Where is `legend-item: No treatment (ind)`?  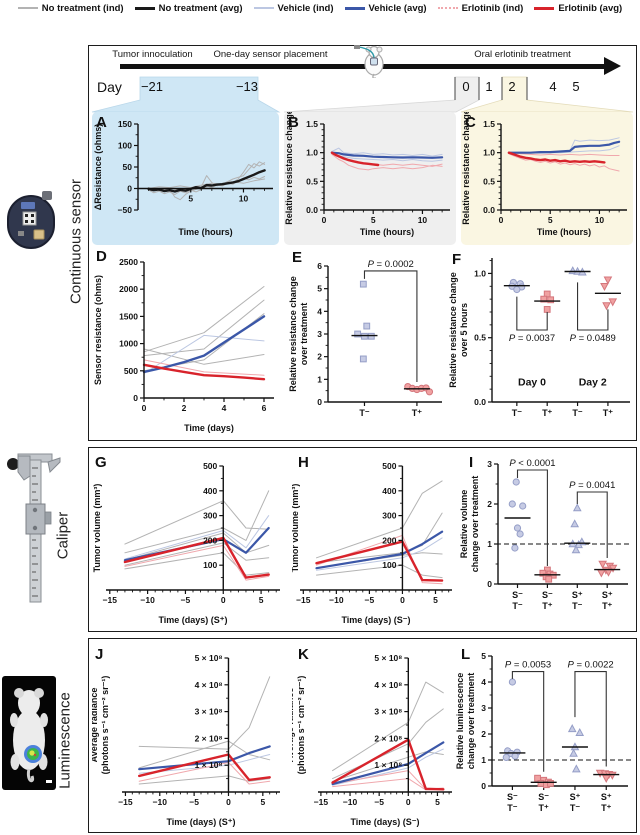
legend-item: No treatment (ind) is located at coordinates (70, 8).